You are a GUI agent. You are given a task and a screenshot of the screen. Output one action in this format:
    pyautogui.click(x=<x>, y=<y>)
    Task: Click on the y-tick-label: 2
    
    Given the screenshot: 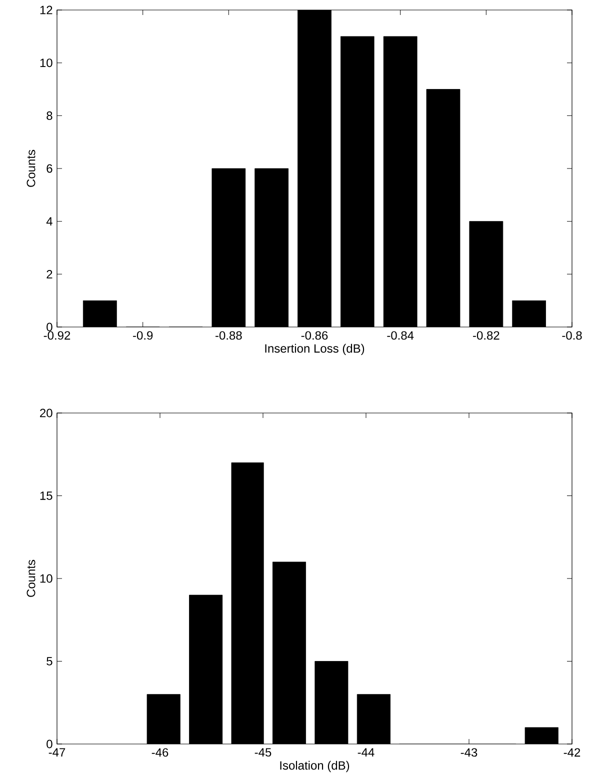 What is the action you would take?
    pyautogui.click(x=49, y=274)
    